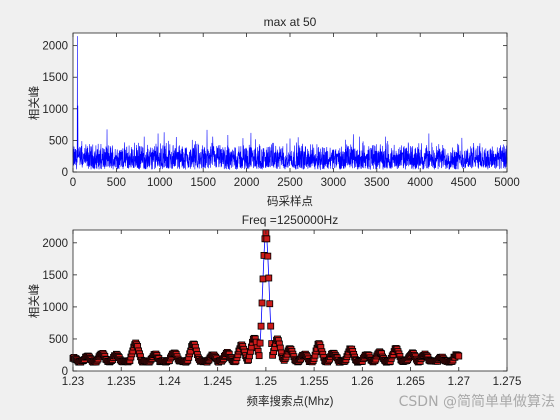 The width and height of the screenshot is (560, 420). Describe the element at coordinates (203, 183) in the screenshot. I see `x-tick-label: 1500` at that location.